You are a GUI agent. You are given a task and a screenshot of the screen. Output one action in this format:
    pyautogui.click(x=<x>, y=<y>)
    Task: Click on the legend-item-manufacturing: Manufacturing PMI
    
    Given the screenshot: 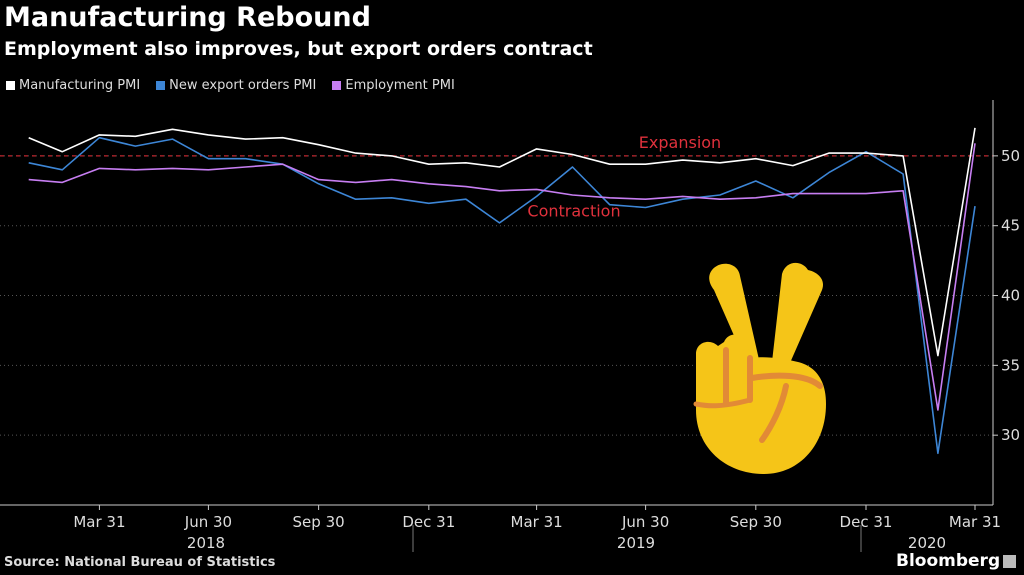 What is the action you would take?
    pyautogui.click(x=73, y=85)
    